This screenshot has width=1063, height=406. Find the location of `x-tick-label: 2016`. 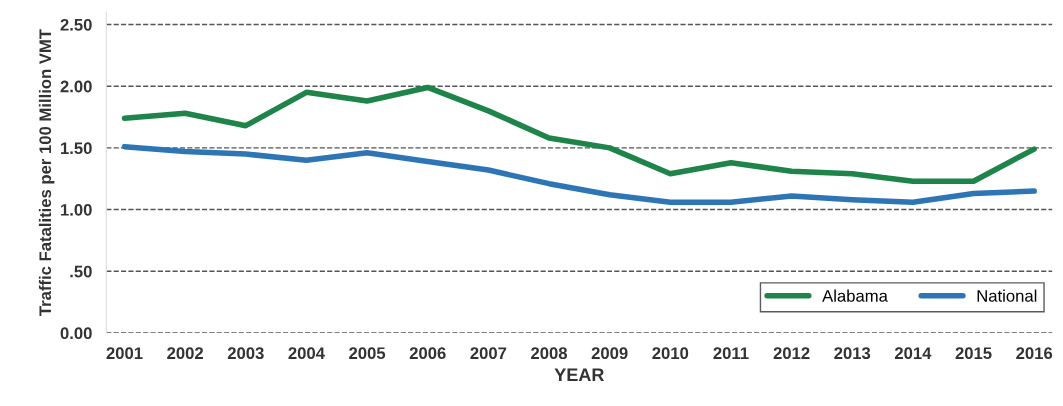

x-tick-label: 2016 is located at coordinates (1034, 353).